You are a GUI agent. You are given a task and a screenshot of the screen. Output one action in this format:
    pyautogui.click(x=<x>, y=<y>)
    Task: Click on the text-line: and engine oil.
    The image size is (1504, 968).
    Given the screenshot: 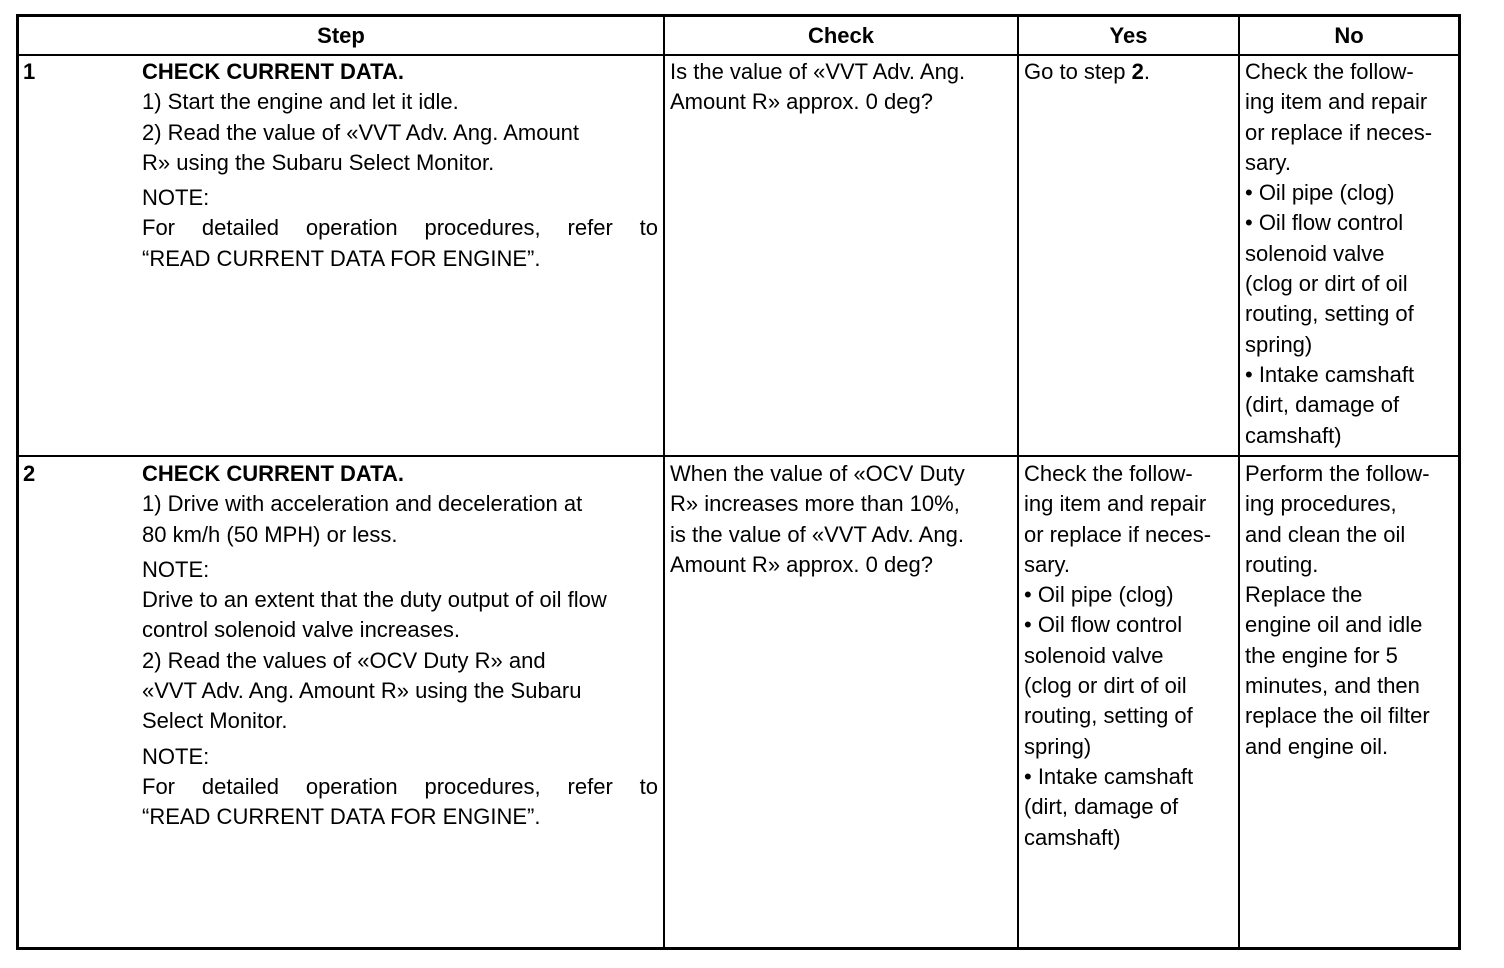 What is the action you would take?
    pyautogui.click(x=1317, y=746)
    